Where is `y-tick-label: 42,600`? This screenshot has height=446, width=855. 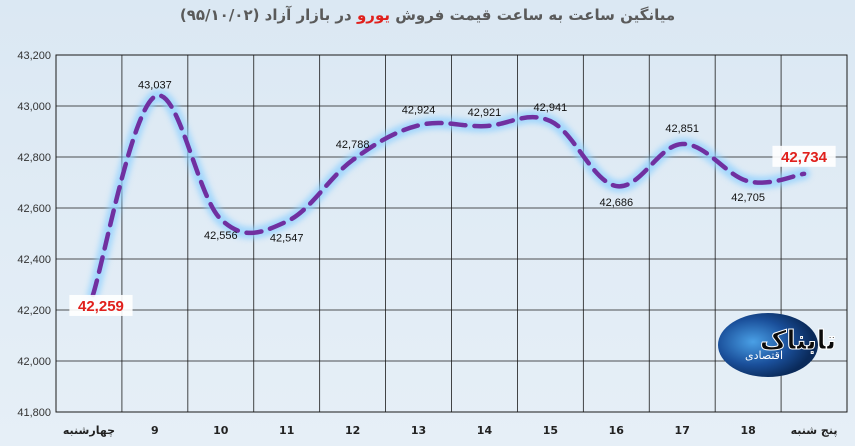
y-tick-label: 42,600 is located at coordinates (34, 209).